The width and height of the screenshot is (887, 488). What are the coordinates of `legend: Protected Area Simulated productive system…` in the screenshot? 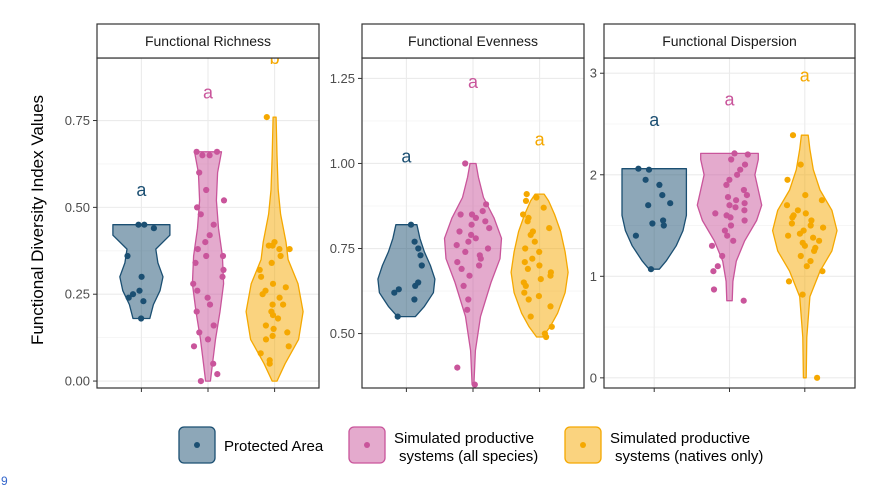 It's located at (470, 445).